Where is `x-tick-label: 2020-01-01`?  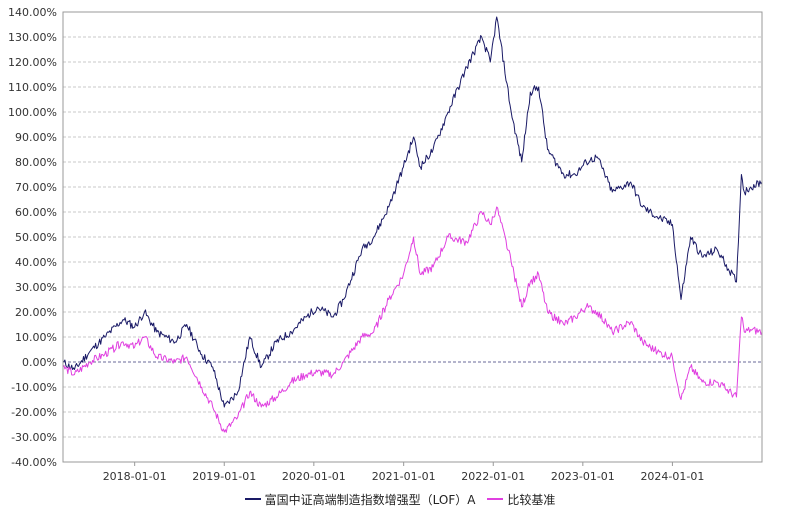
x-tick-label: 2020-01-01 is located at coordinates (314, 476).